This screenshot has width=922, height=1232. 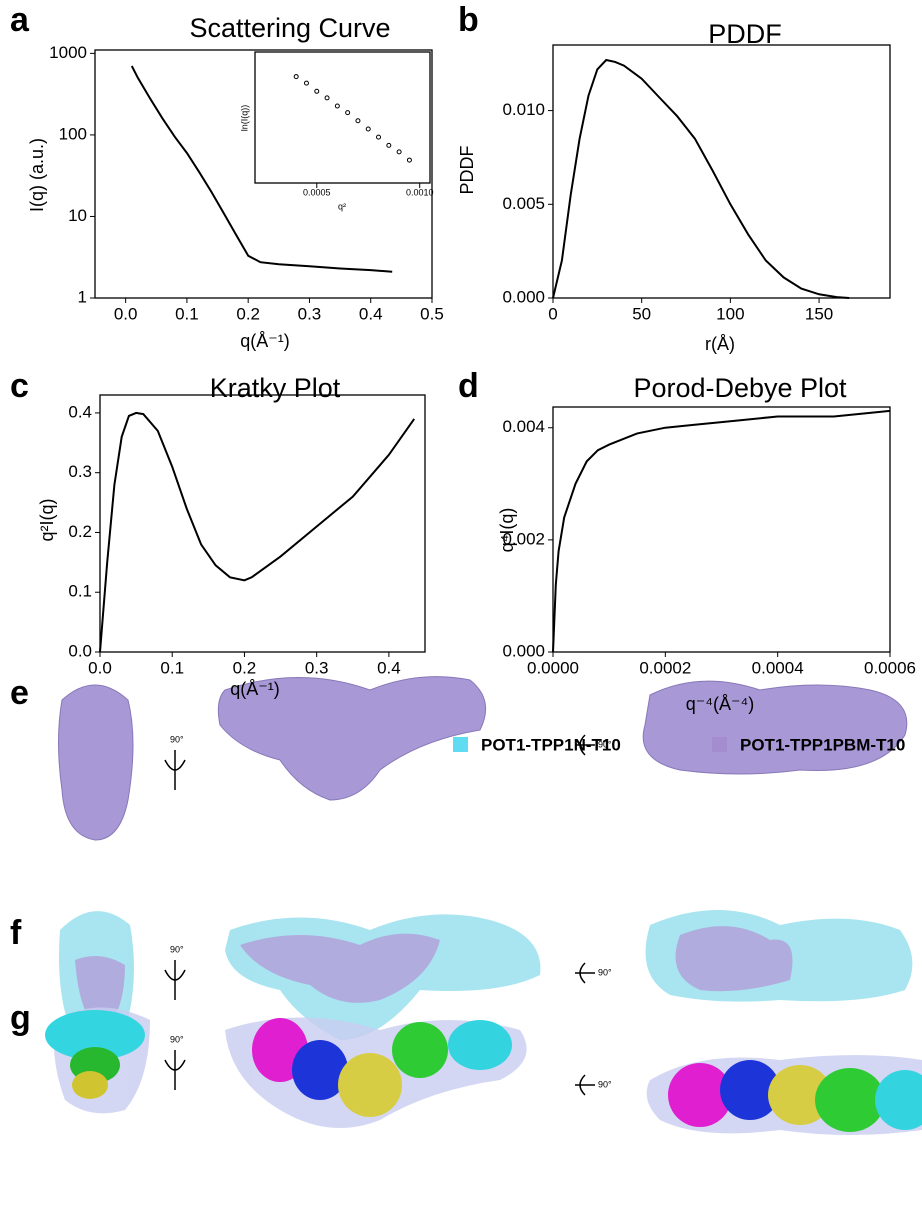 I want to click on x-tick-label: 0.0010, so click(x=420, y=192).